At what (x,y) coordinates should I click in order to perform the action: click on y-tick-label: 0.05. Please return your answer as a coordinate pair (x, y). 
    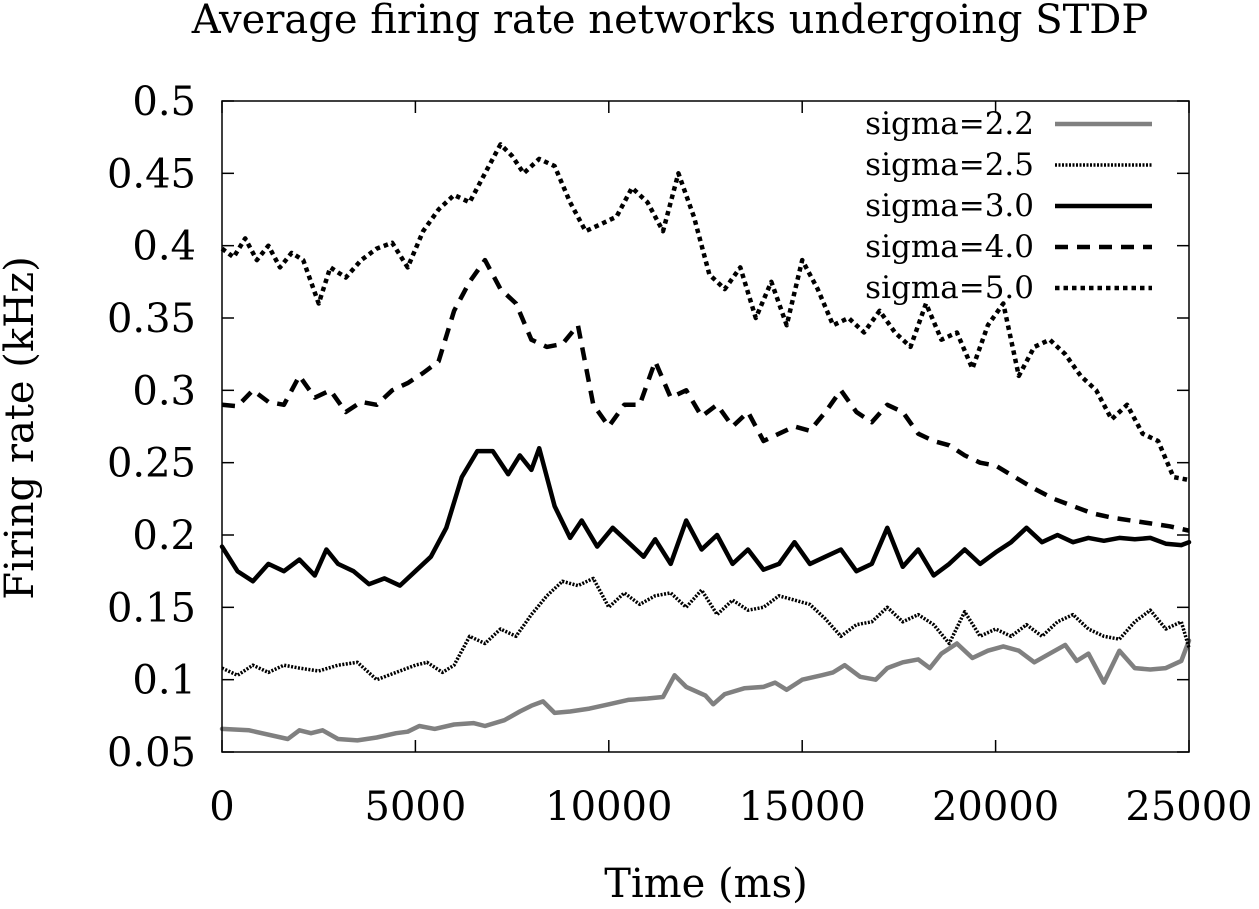
    Looking at the image, I should click on (151, 753).